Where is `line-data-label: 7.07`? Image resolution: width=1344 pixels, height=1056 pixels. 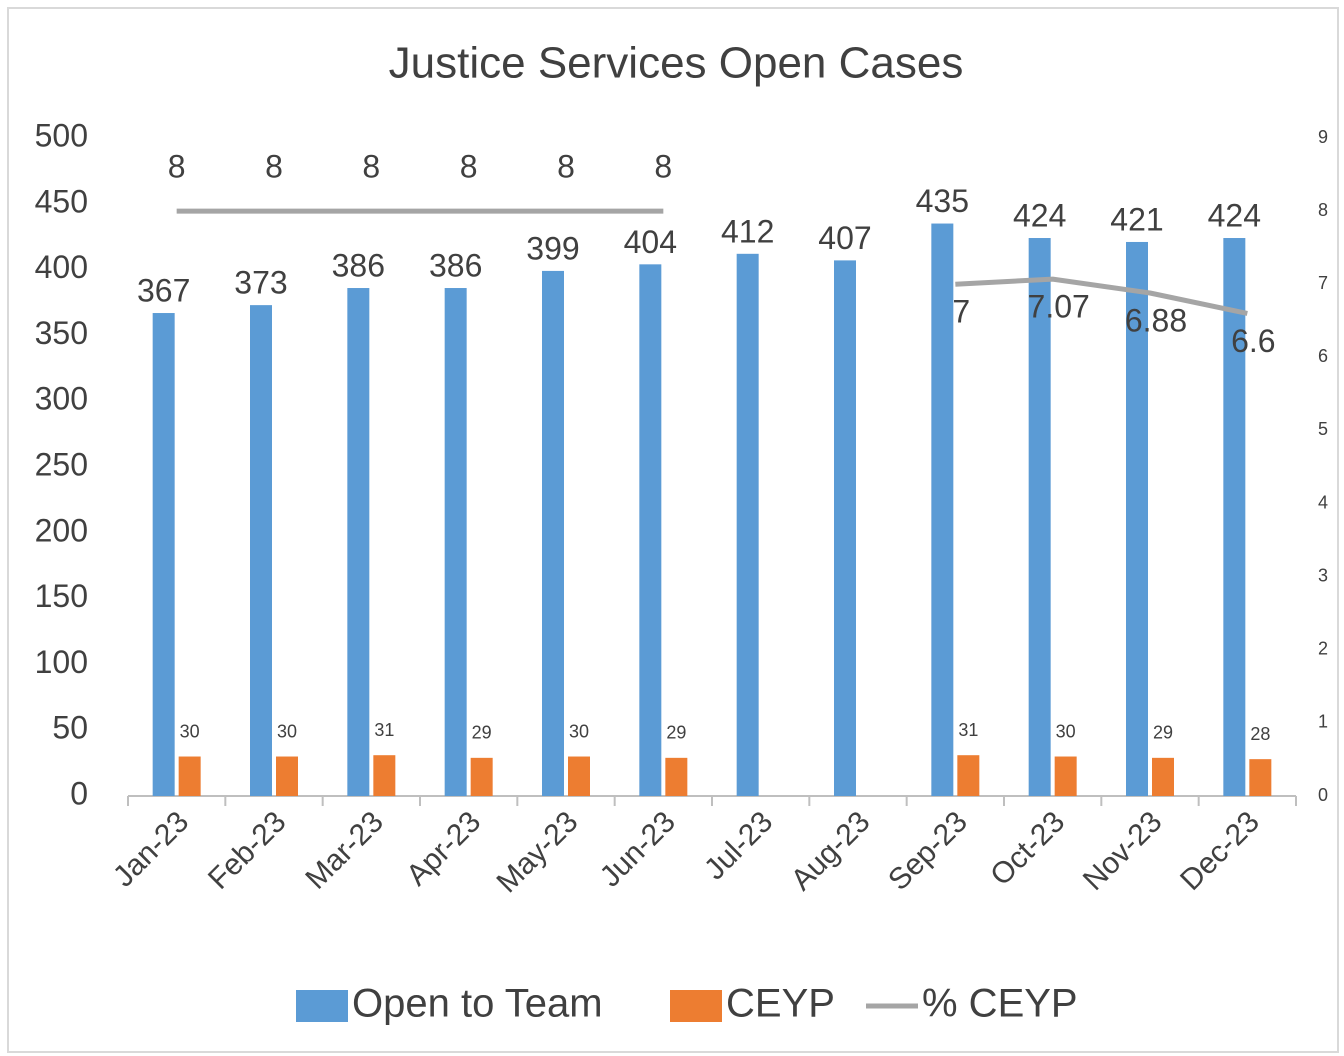 line-data-label: 7.07 is located at coordinates (1059, 307).